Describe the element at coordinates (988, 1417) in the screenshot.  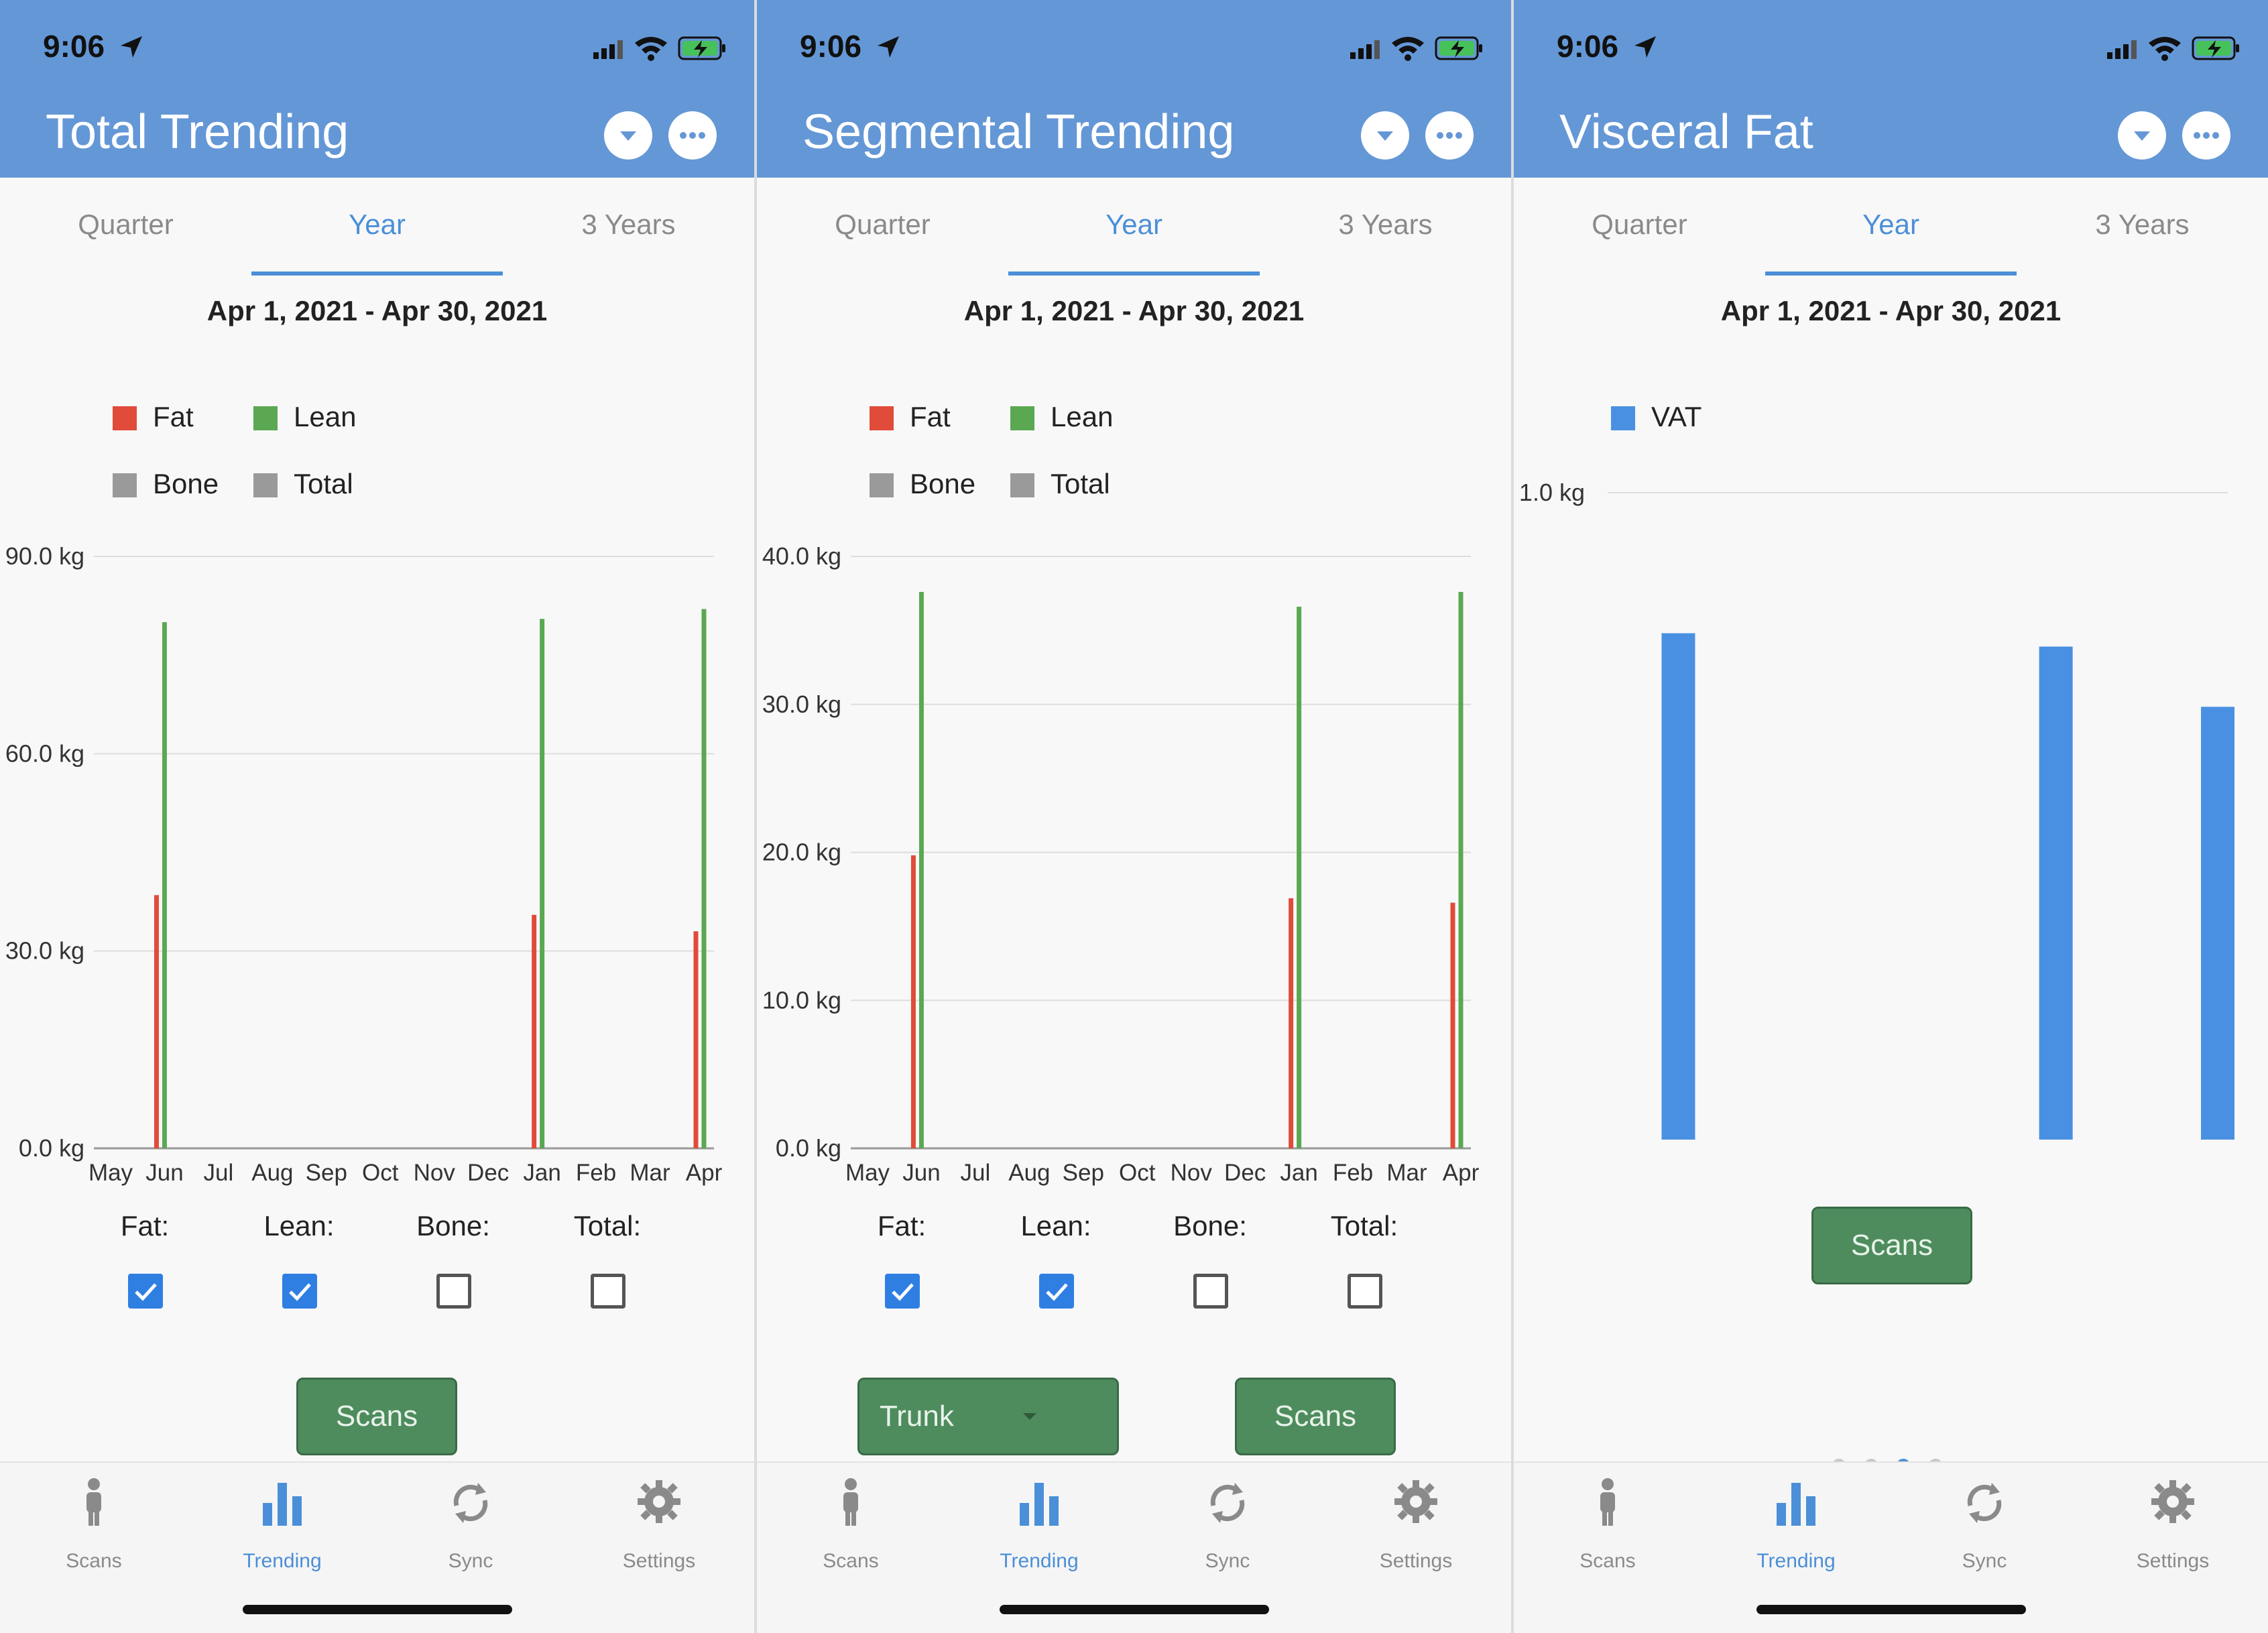
I see `segment-select: Trunk` at that location.